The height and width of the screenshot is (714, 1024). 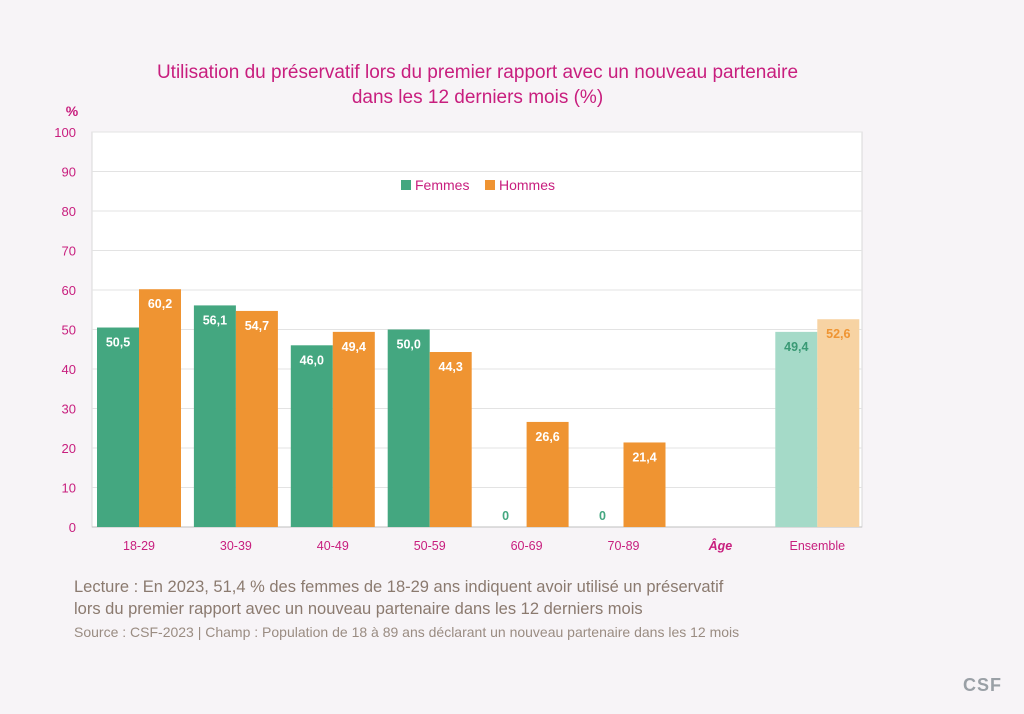 I want to click on data-label-hommes: 60,2, so click(x=160, y=304).